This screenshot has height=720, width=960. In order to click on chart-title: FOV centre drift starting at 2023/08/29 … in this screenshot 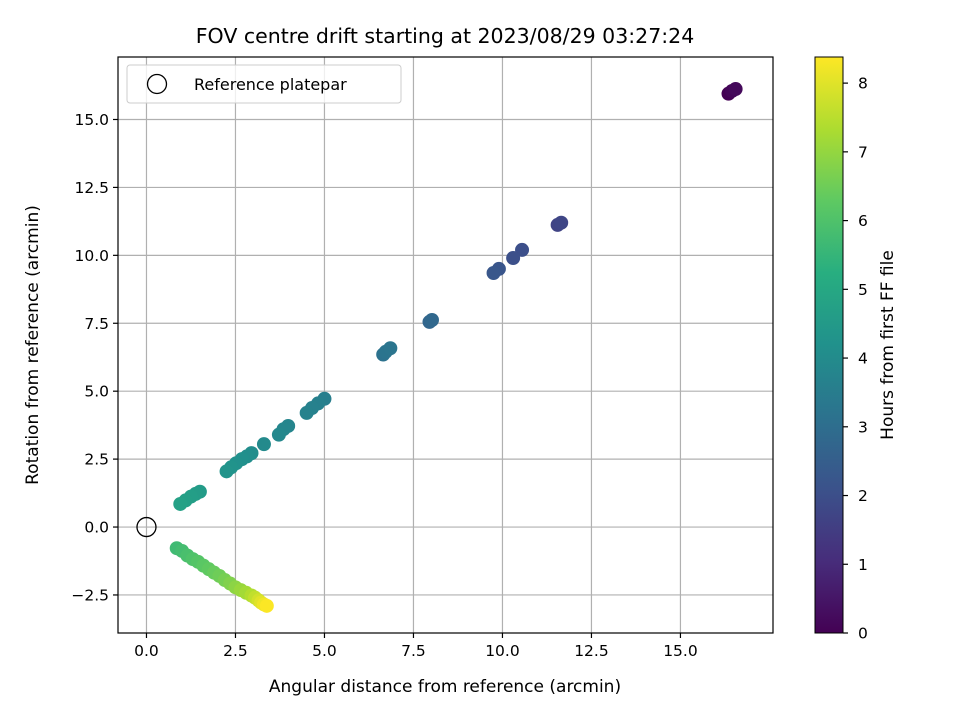, I will do `click(445, 36)`.